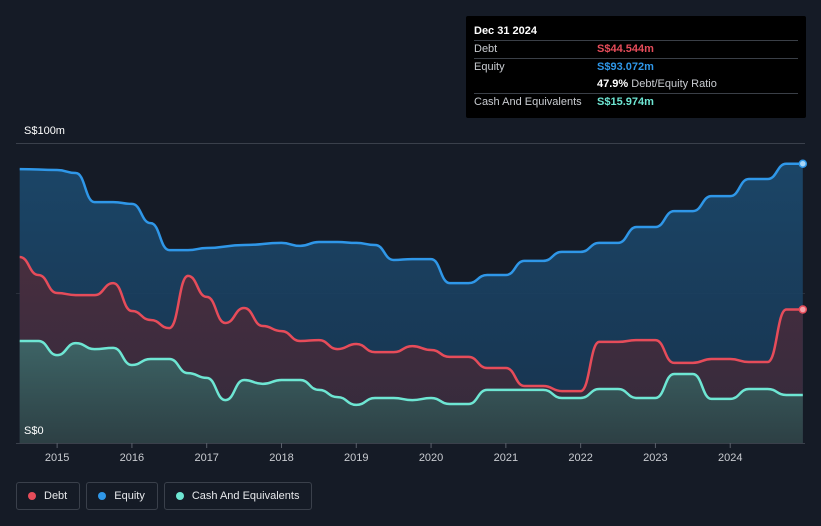 The height and width of the screenshot is (526, 821). What do you see at coordinates (129, 496) in the screenshot?
I see `legend-label: Equity` at bounding box center [129, 496].